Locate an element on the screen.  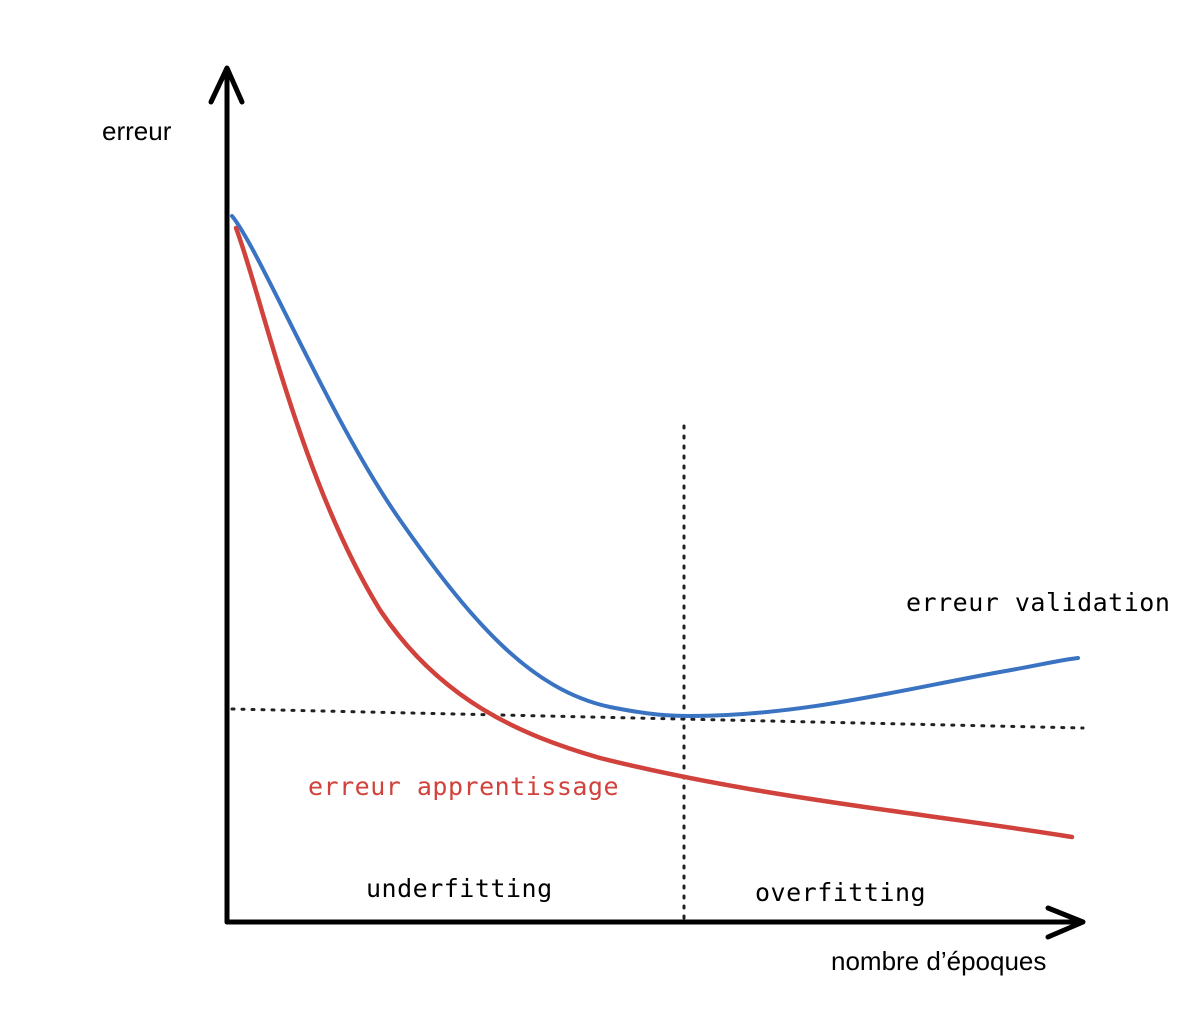
x-axis-arrowhead is located at coordinates (1065, 922).